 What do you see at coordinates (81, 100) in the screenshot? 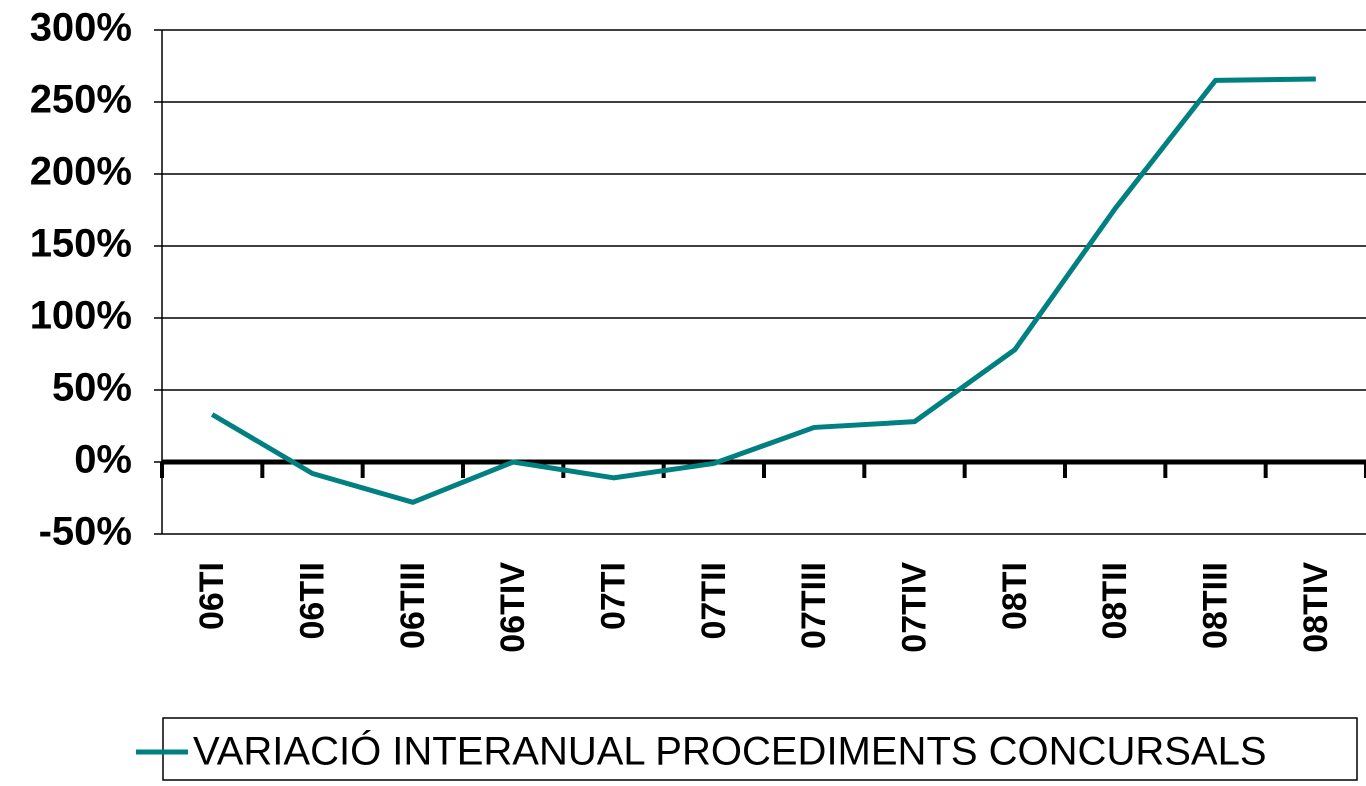
I see `y-tick-label: 250%` at bounding box center [81, 100].